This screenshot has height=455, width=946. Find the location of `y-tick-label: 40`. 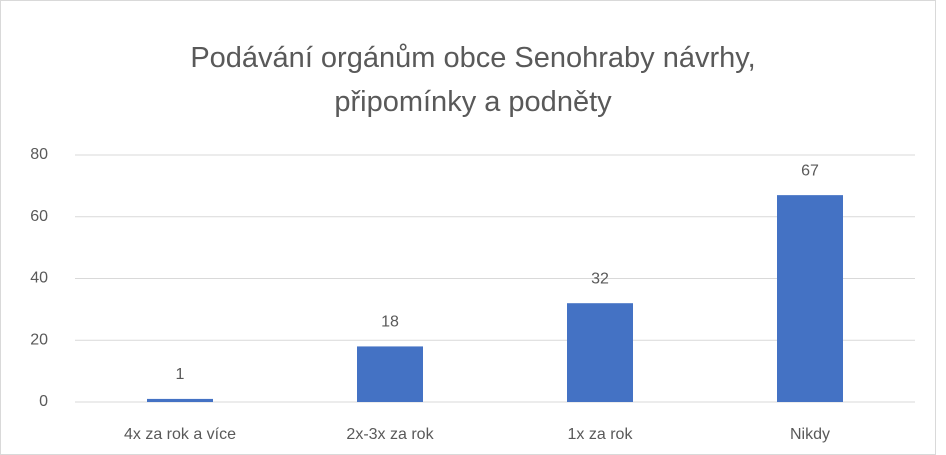

y-tick-label: 40 is located at coordinates (39, 278).